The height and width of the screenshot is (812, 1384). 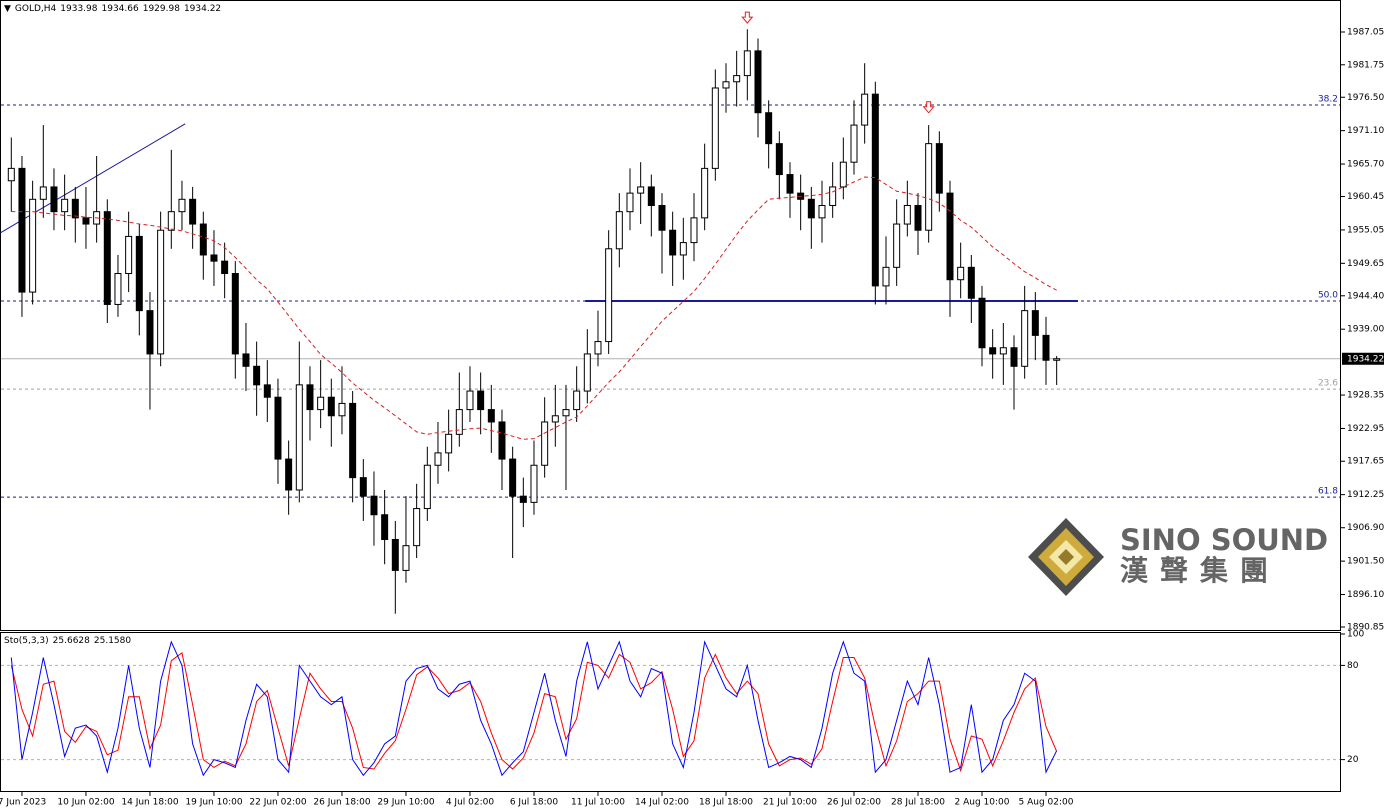 What do you see at coordinates (1365, 562) in the screenshot?
I see `y-tick-label: 1901.50` at bounding box center [1365, 562].